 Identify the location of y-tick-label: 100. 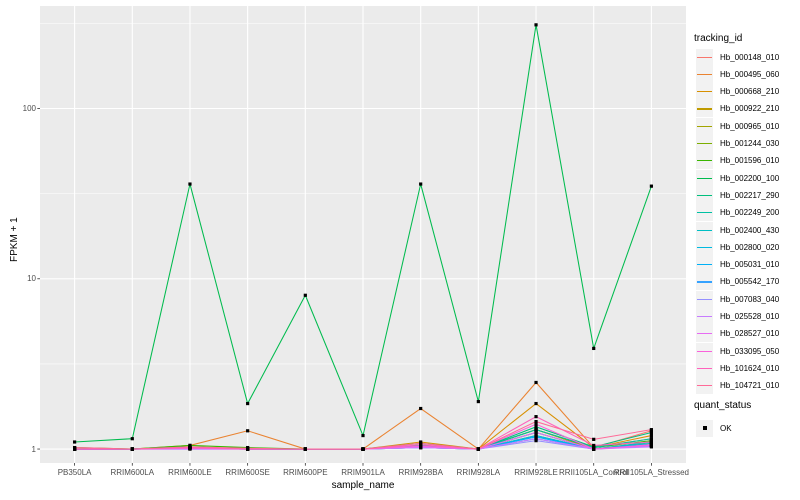
(29, 108).